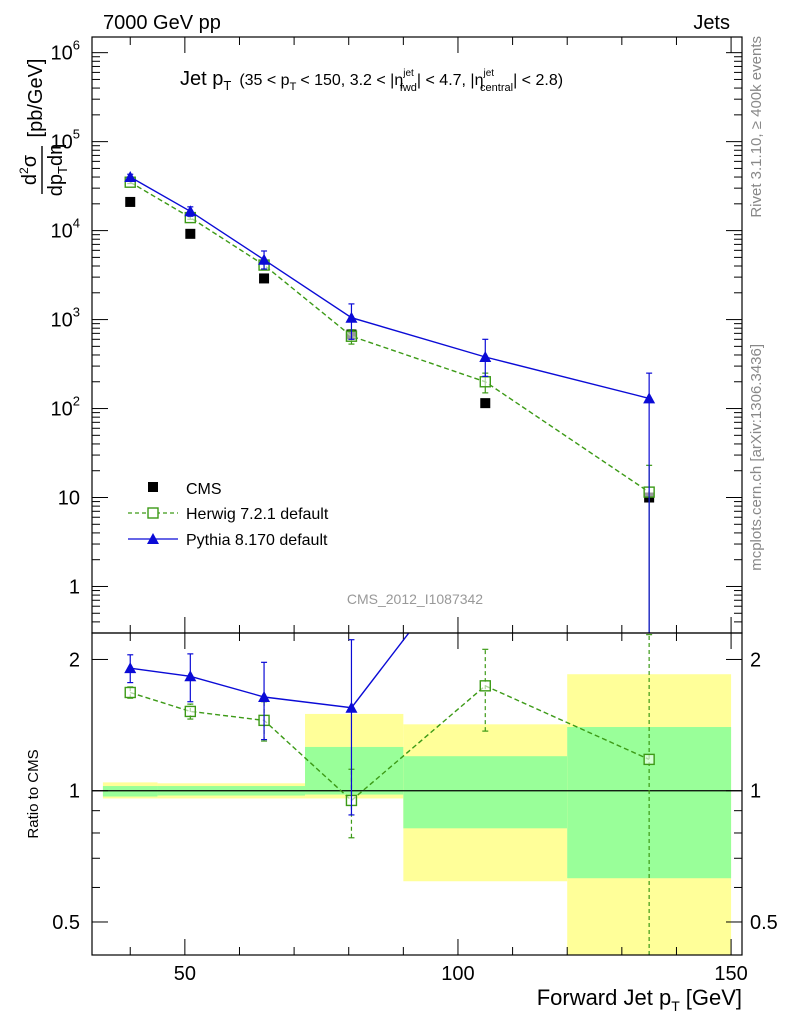 This screenshot has height=1024, width=786. Describe the element at coordinates (69, 499) in the screenshot. I see `main-y-tick-label: 10` at that location.